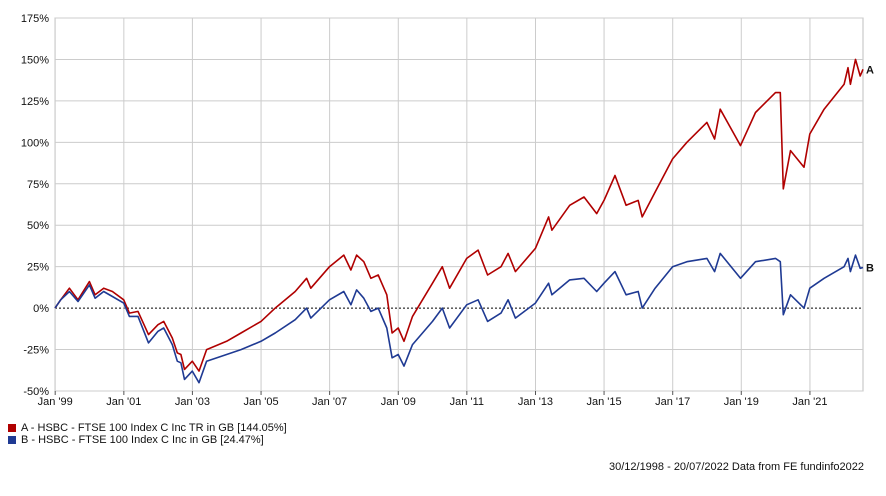  Describe the element at coordinates (38, 185) in the screenshot. I see `y-tick-label: 75%` at that location.